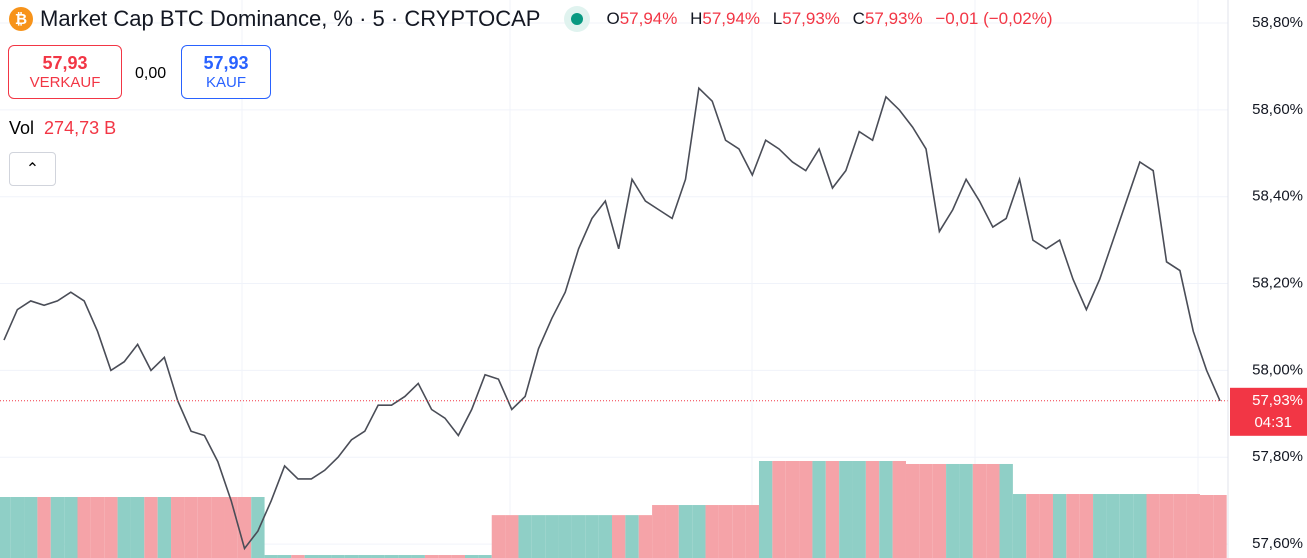 The width and height of the screenshot is (1307, 558). I want to click on status-dot, so click(577, 19).